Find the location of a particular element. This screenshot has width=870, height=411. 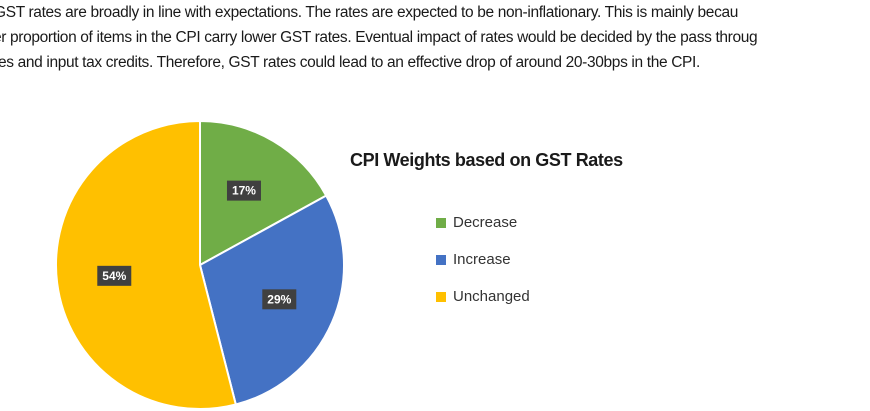

data-label-box-increase is located at coordinates (279, 299).